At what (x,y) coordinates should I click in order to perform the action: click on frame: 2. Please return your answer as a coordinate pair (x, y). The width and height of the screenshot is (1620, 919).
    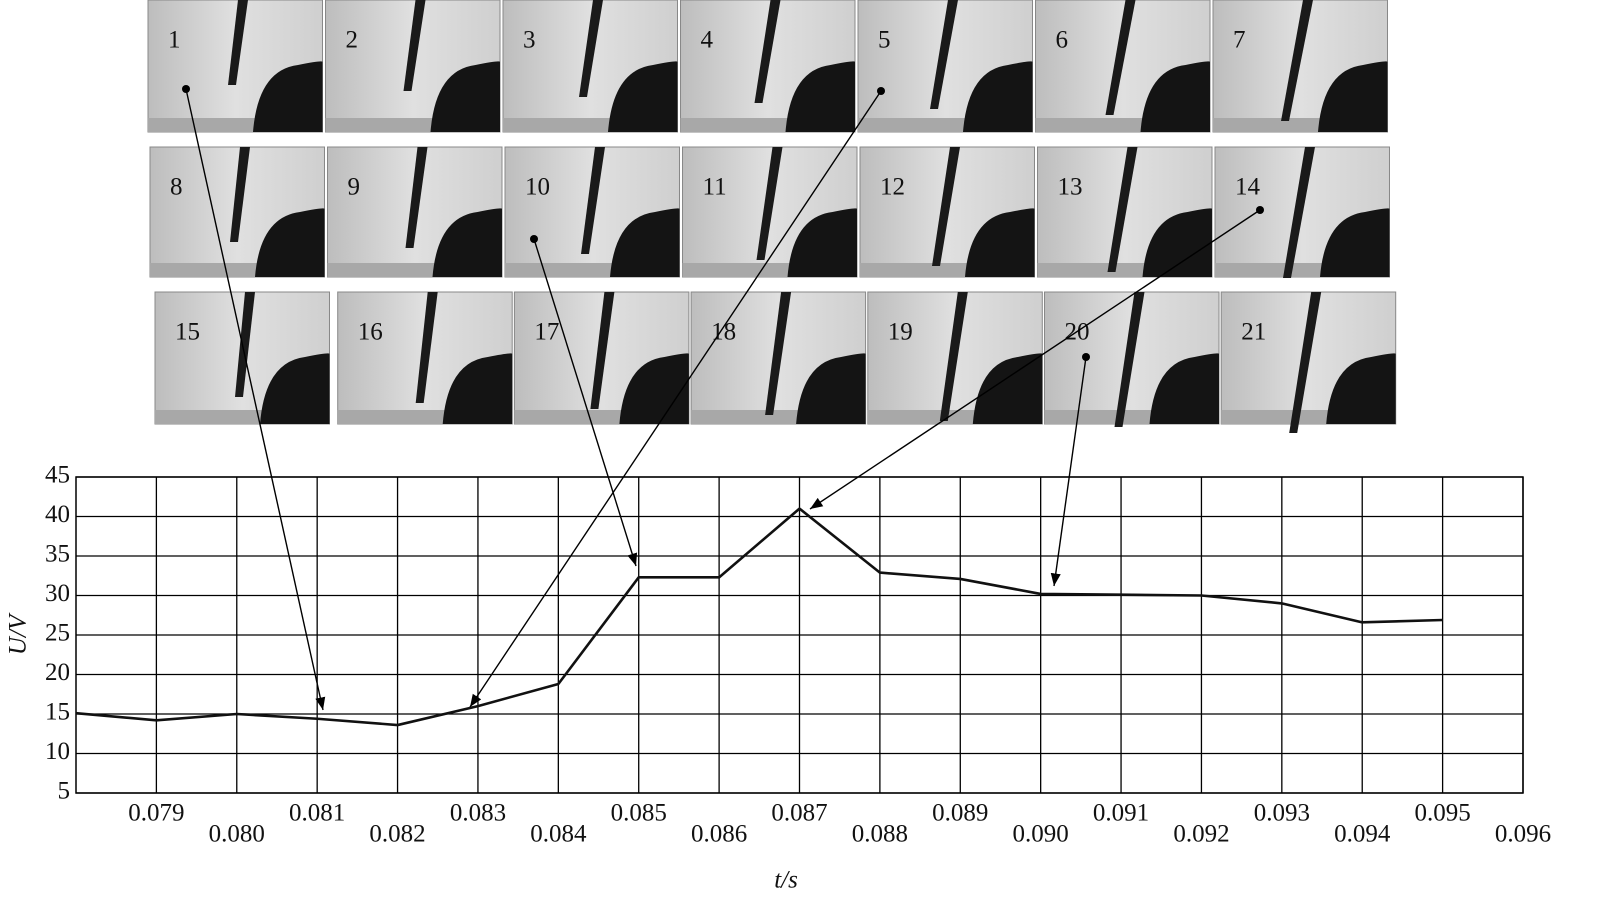
    Looking at the image, I should click on (413, 66).